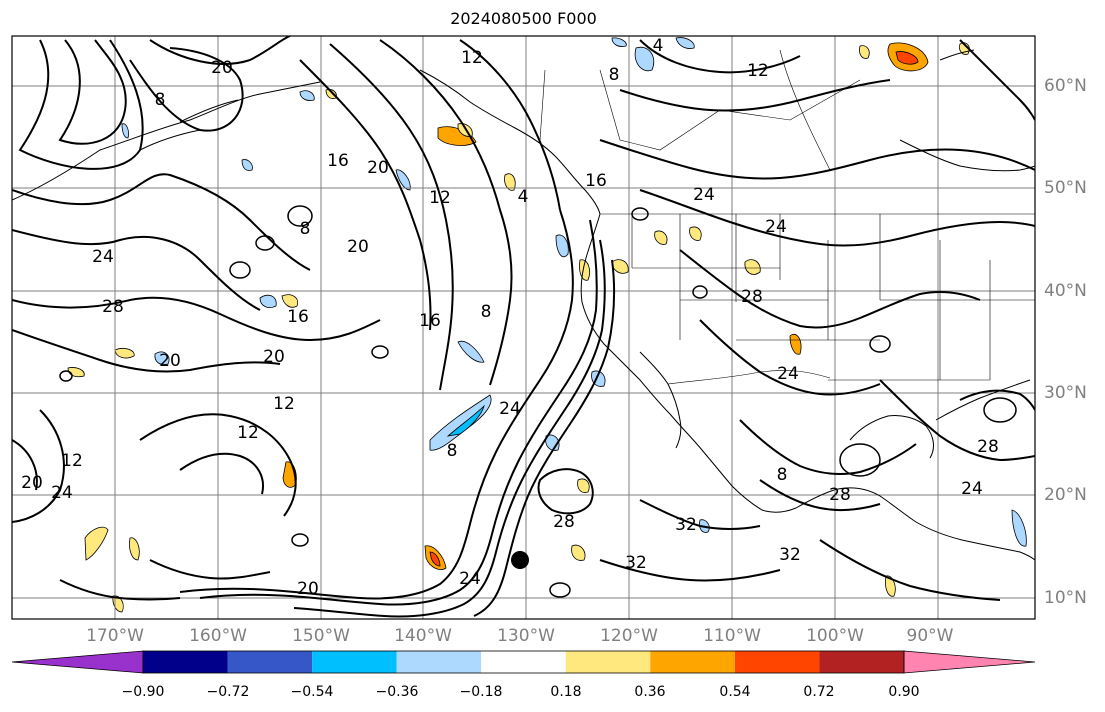 This screenshot has width=1105, height=712. What do you see at coordinates (423, 636) in the screenshot?
I see `longitude-label: 140°W` at bounding box center [423, 636].